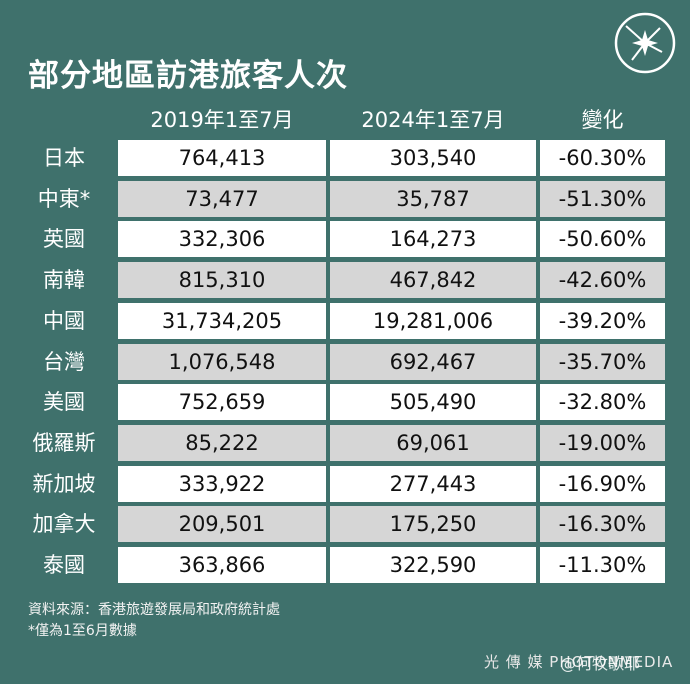 This screenshot has width=690, height=684. What do you see at coordinates (602, 239) in the screenshot?
I see `table-cell-change: -50.60%` at bounding box center [602, 239].